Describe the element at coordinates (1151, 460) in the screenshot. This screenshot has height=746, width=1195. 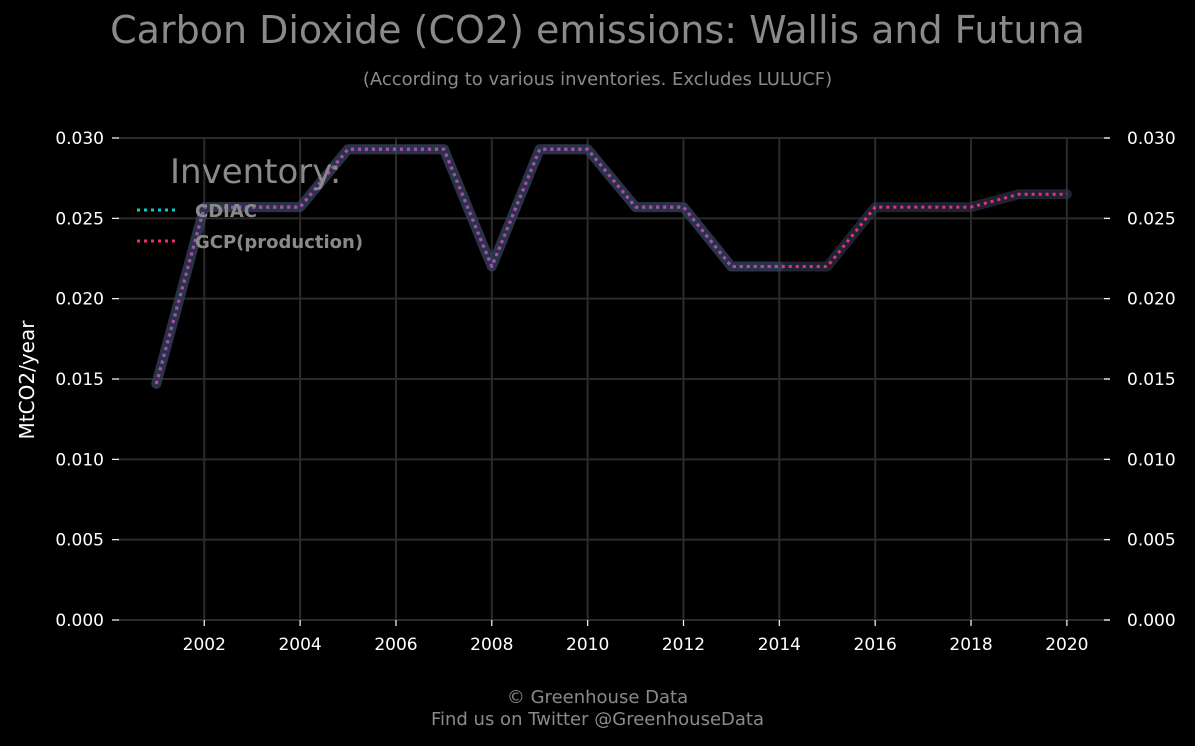
I see `y-tick-label-right: 0.010` at that location.